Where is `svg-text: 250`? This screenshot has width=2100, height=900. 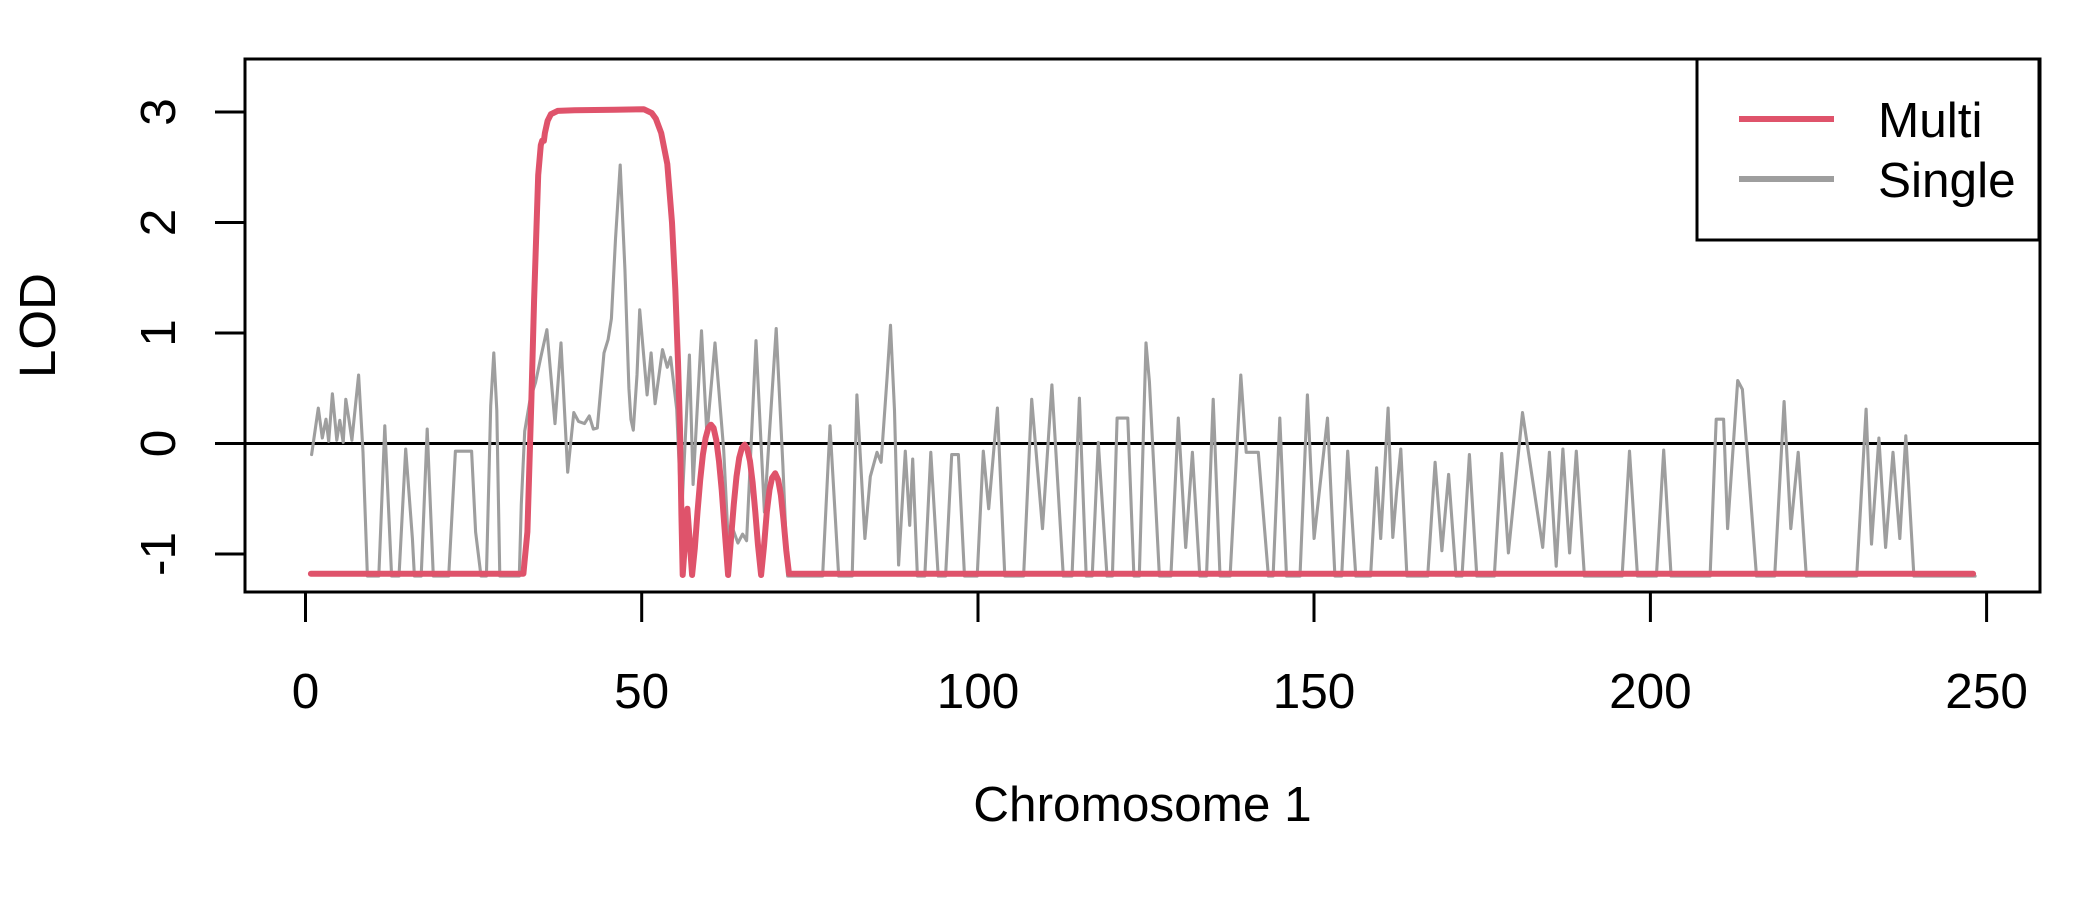
svg-text: 250 is located at coordinates (1986, 691).